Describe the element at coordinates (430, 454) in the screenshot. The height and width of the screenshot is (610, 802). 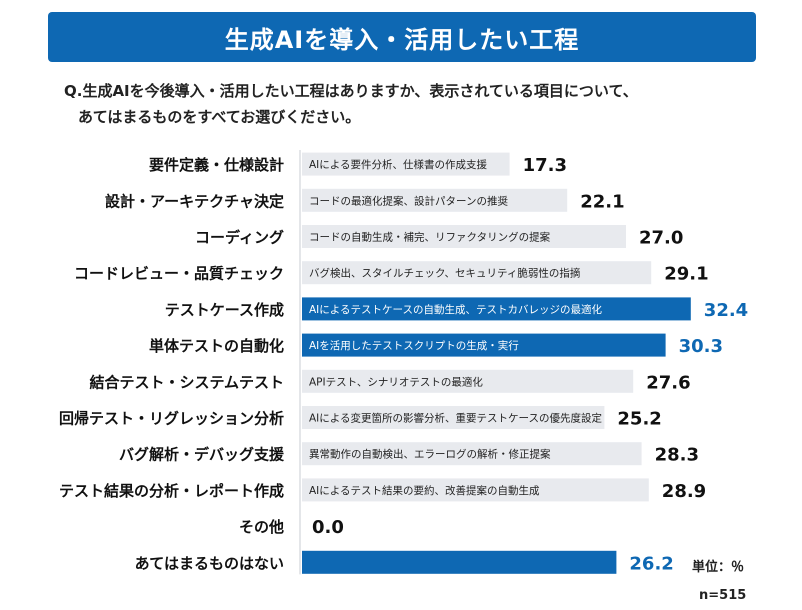
I see `bar-description: 異常動作の自動検出、エラーログの解析・修正提案` at that location.